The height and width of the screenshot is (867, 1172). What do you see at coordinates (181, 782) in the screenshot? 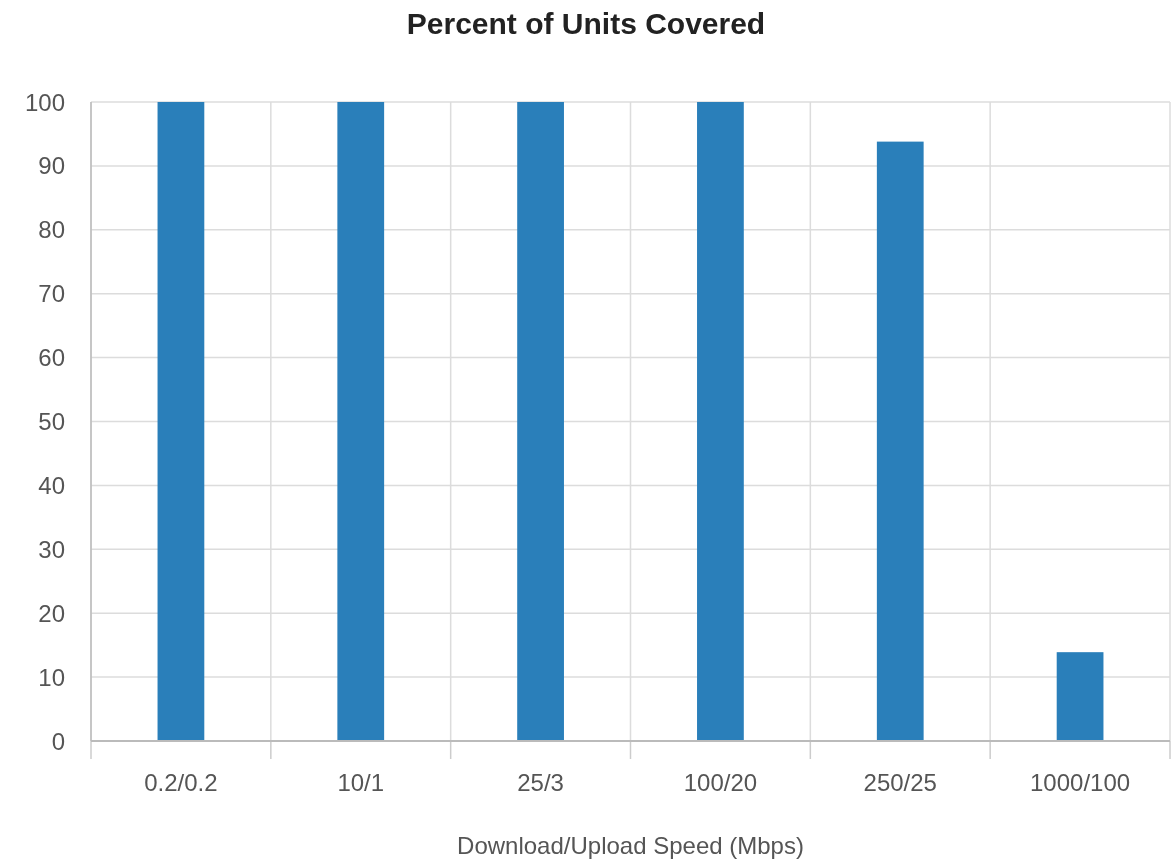
I see `x-tick-label: 0.2/0.2` at bounding box center [181, 782].